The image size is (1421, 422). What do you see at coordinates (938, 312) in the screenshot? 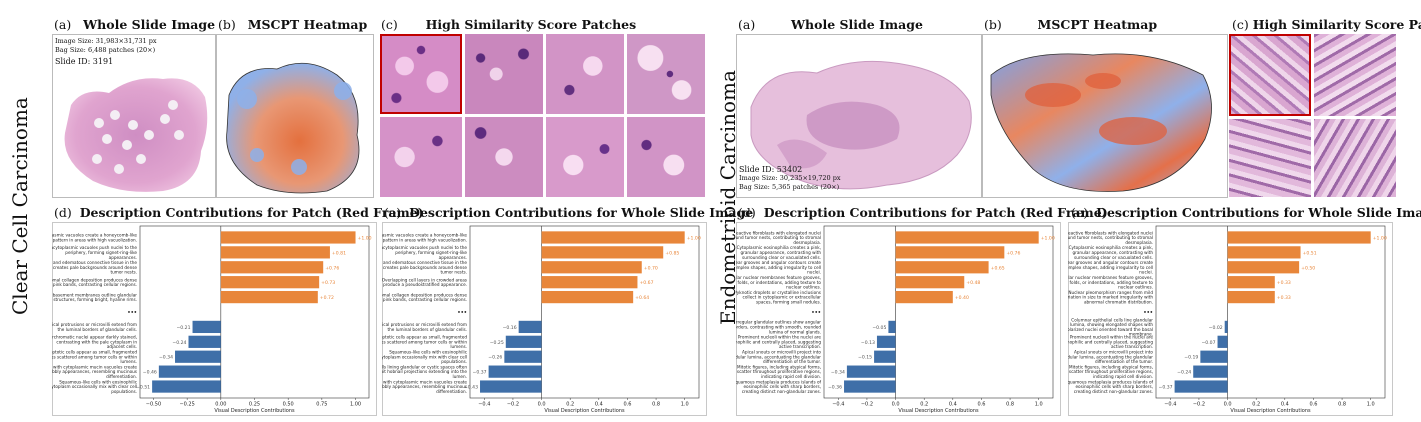
I see `plot-area` at bounding box center [938, 312].